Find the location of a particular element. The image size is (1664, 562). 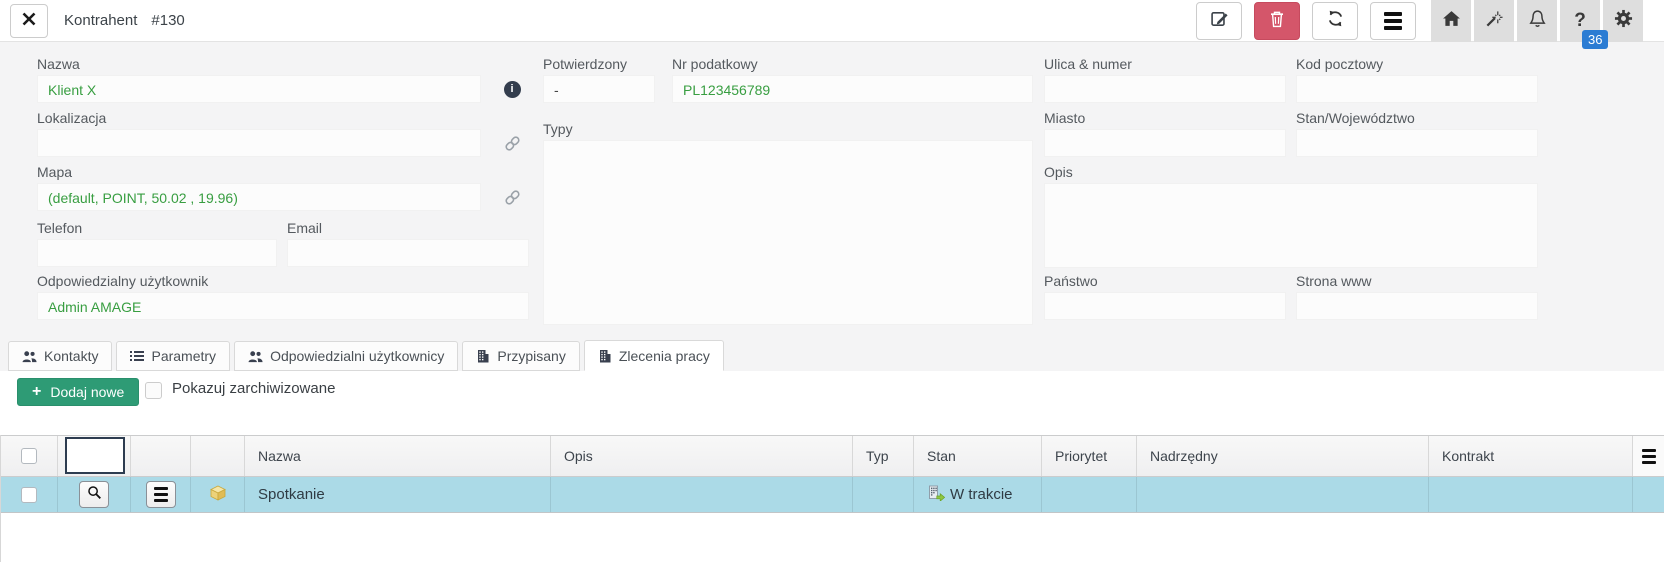

column-header-opis: Opis is located at coordinates (702, 456).